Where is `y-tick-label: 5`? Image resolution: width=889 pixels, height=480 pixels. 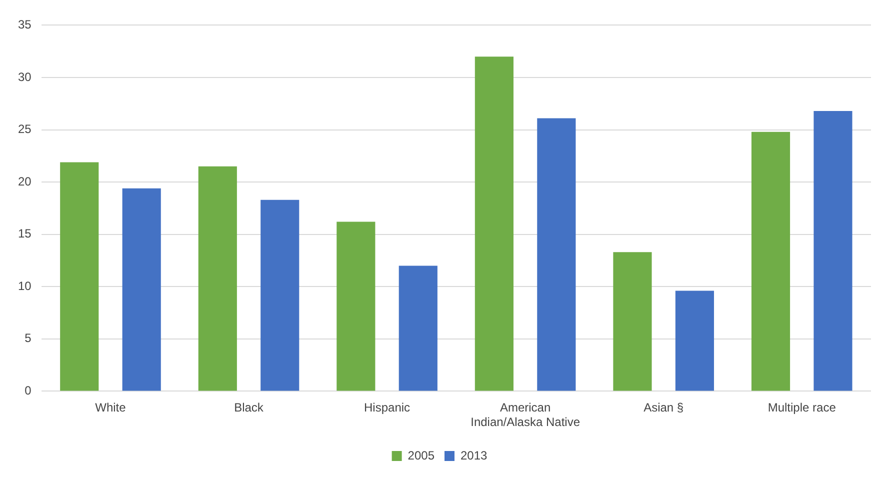 y-tick-label: 5 is located at coordinates (28, 338).